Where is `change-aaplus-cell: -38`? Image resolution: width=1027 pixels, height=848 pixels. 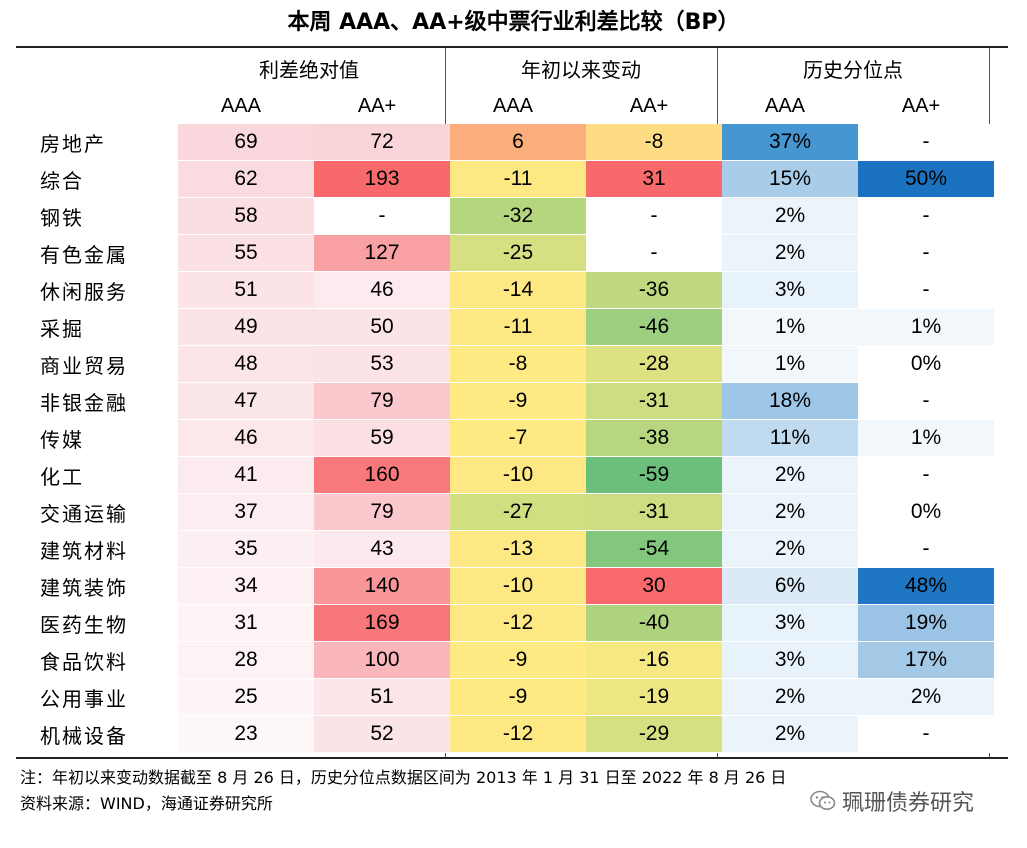 change-aaplus-cell: -38 is located at coordinates (654, 438).